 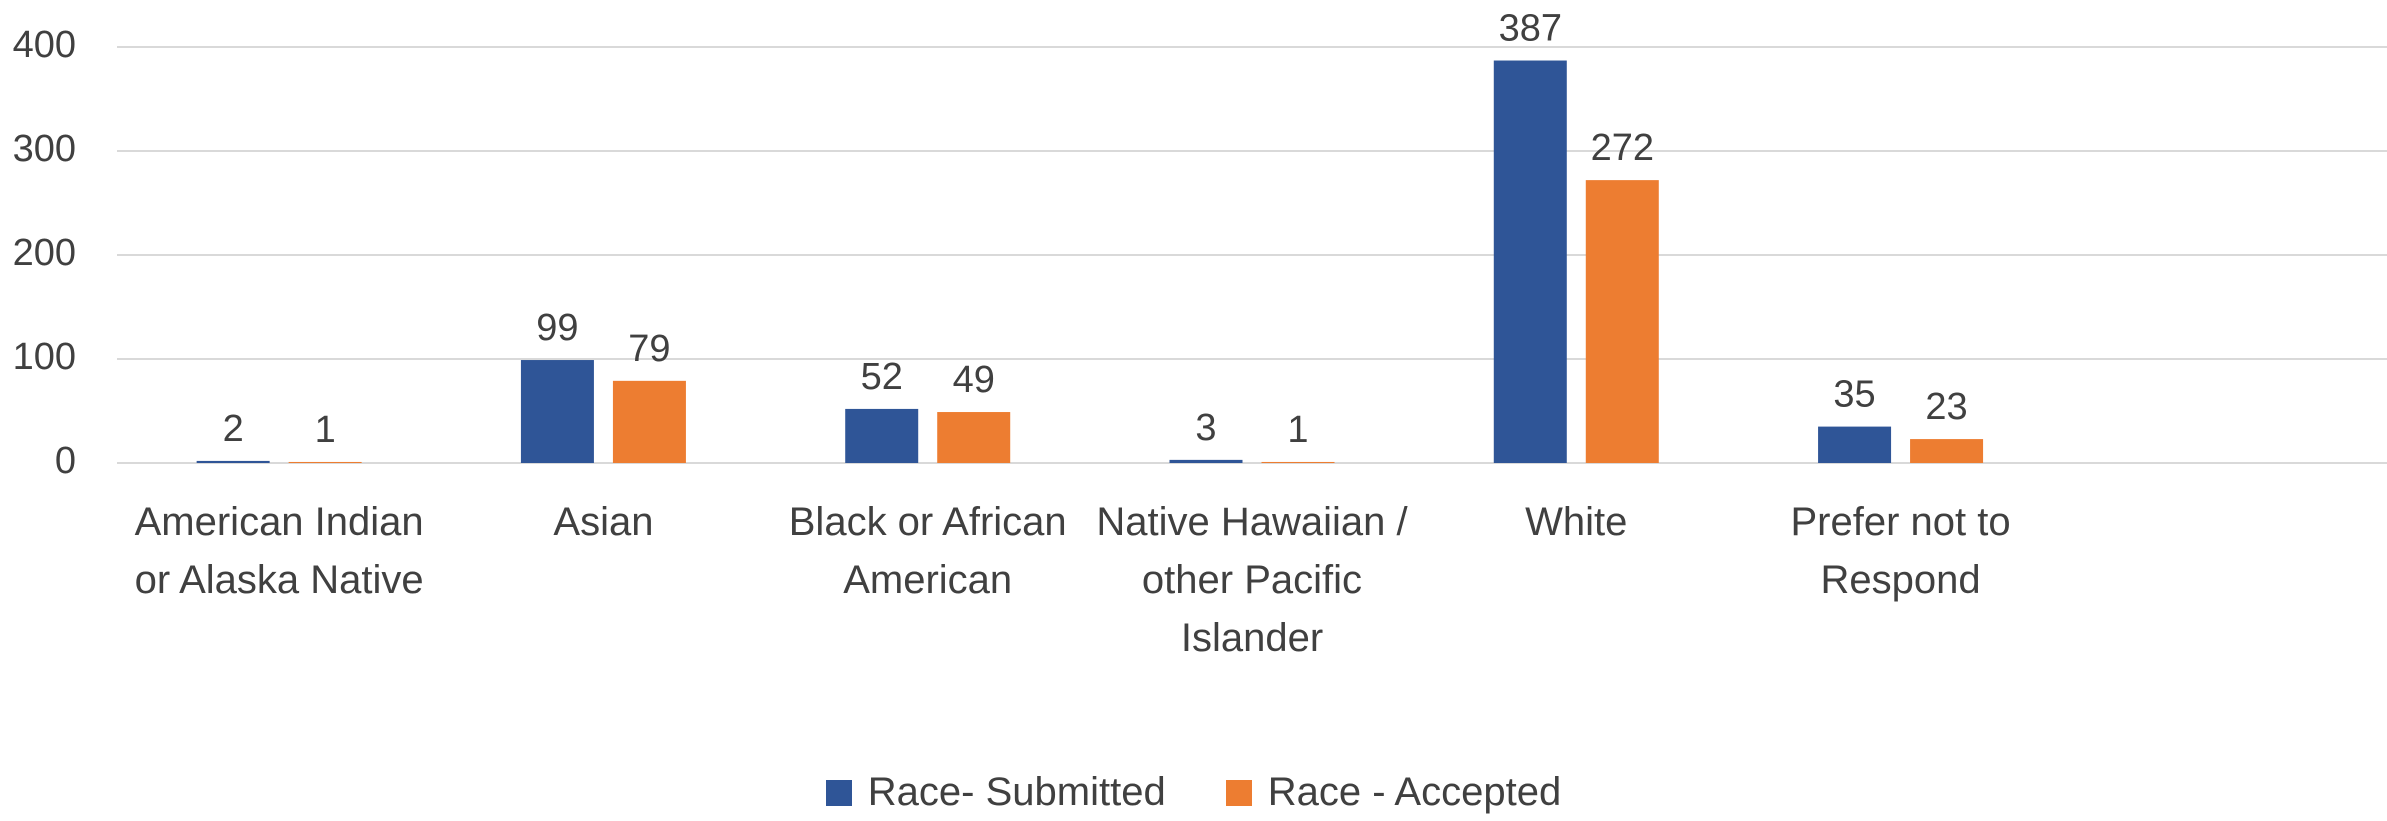 I want to click on y-tick-label: 100, so click(x=44, y=357).